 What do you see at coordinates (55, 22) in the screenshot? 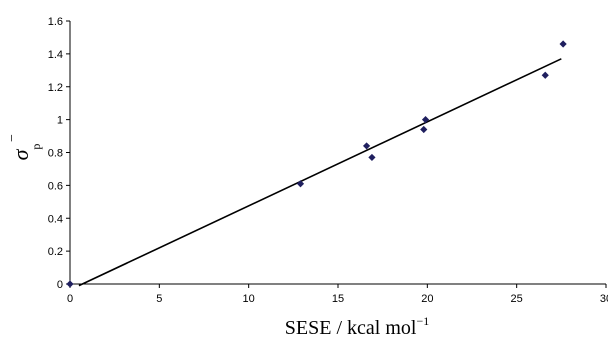
I see `y-tick-label: 1.6` at bounding box center [55, 22].